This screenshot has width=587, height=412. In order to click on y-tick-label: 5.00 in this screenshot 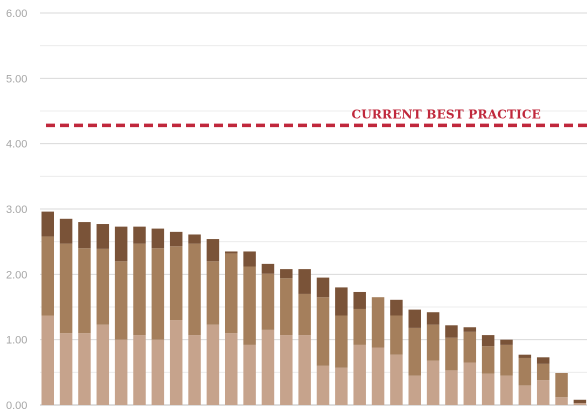, I will do `click(16, 79)`.